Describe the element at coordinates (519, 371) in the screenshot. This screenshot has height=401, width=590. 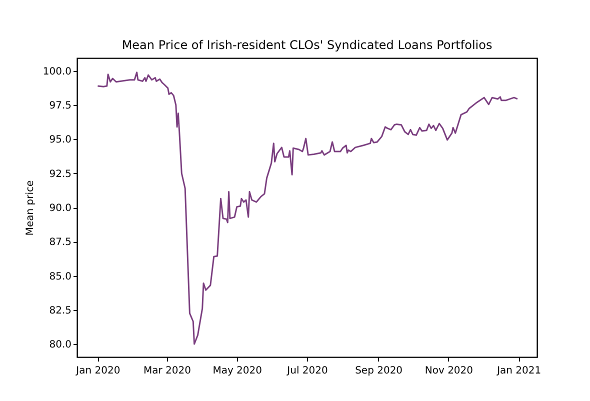
I see `x-tick-label: Jan 2021` at that location.